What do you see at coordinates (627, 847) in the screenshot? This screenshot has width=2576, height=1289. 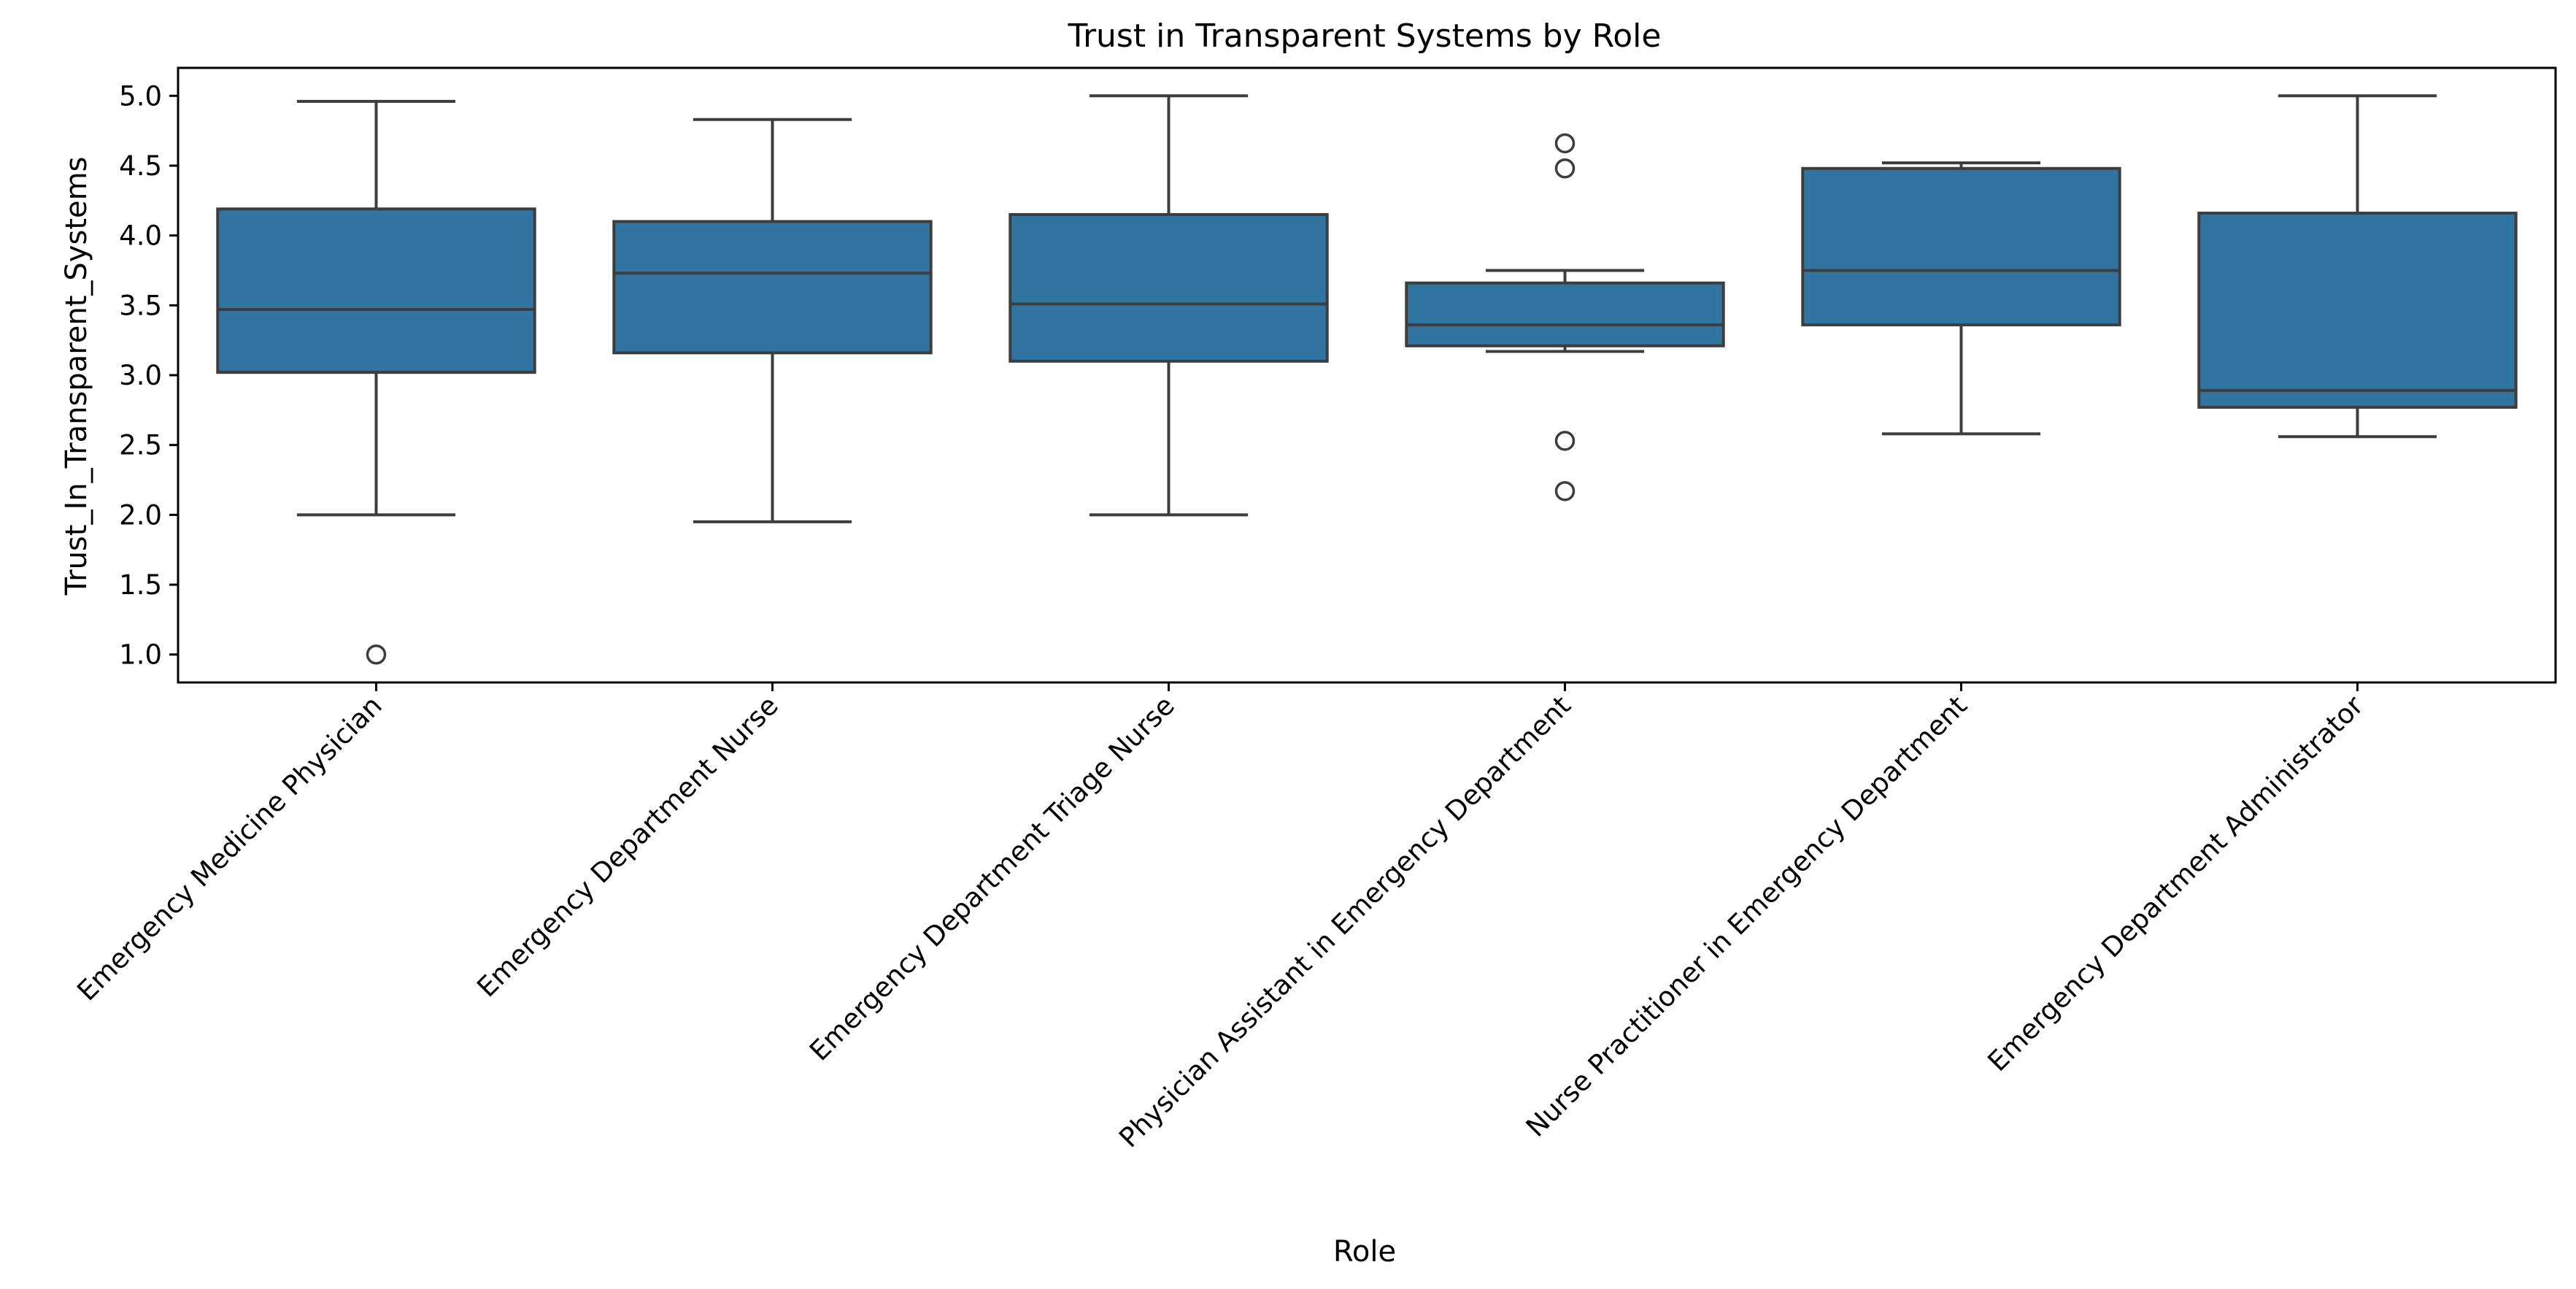 I see `x-tick-label: Emergency Department Nurse` at bounding box center [627, 847].